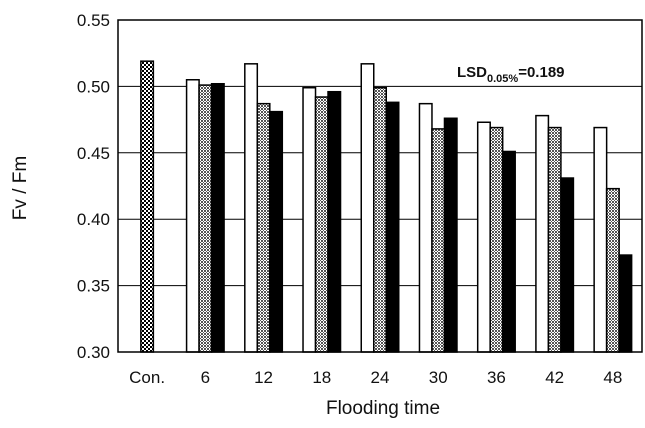  What do you see at coordinates (612, 377) in the screenshot?
I see `x-tick-label: 48` at bounding box center [612, 377].